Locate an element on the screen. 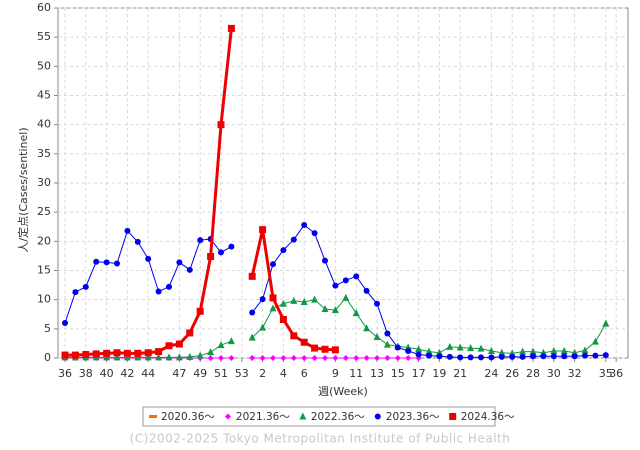 The height and width of the screenshot is (450, 640). x-tick-label: 9 is located at coordinates (335, 373).